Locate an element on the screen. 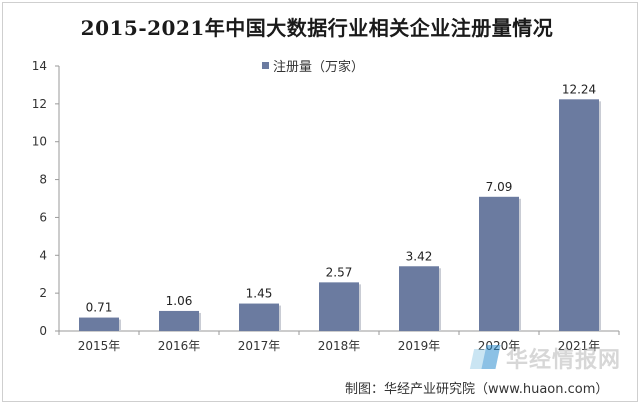  x-tick-label: 2019年 is located at coordinates (419, 346).